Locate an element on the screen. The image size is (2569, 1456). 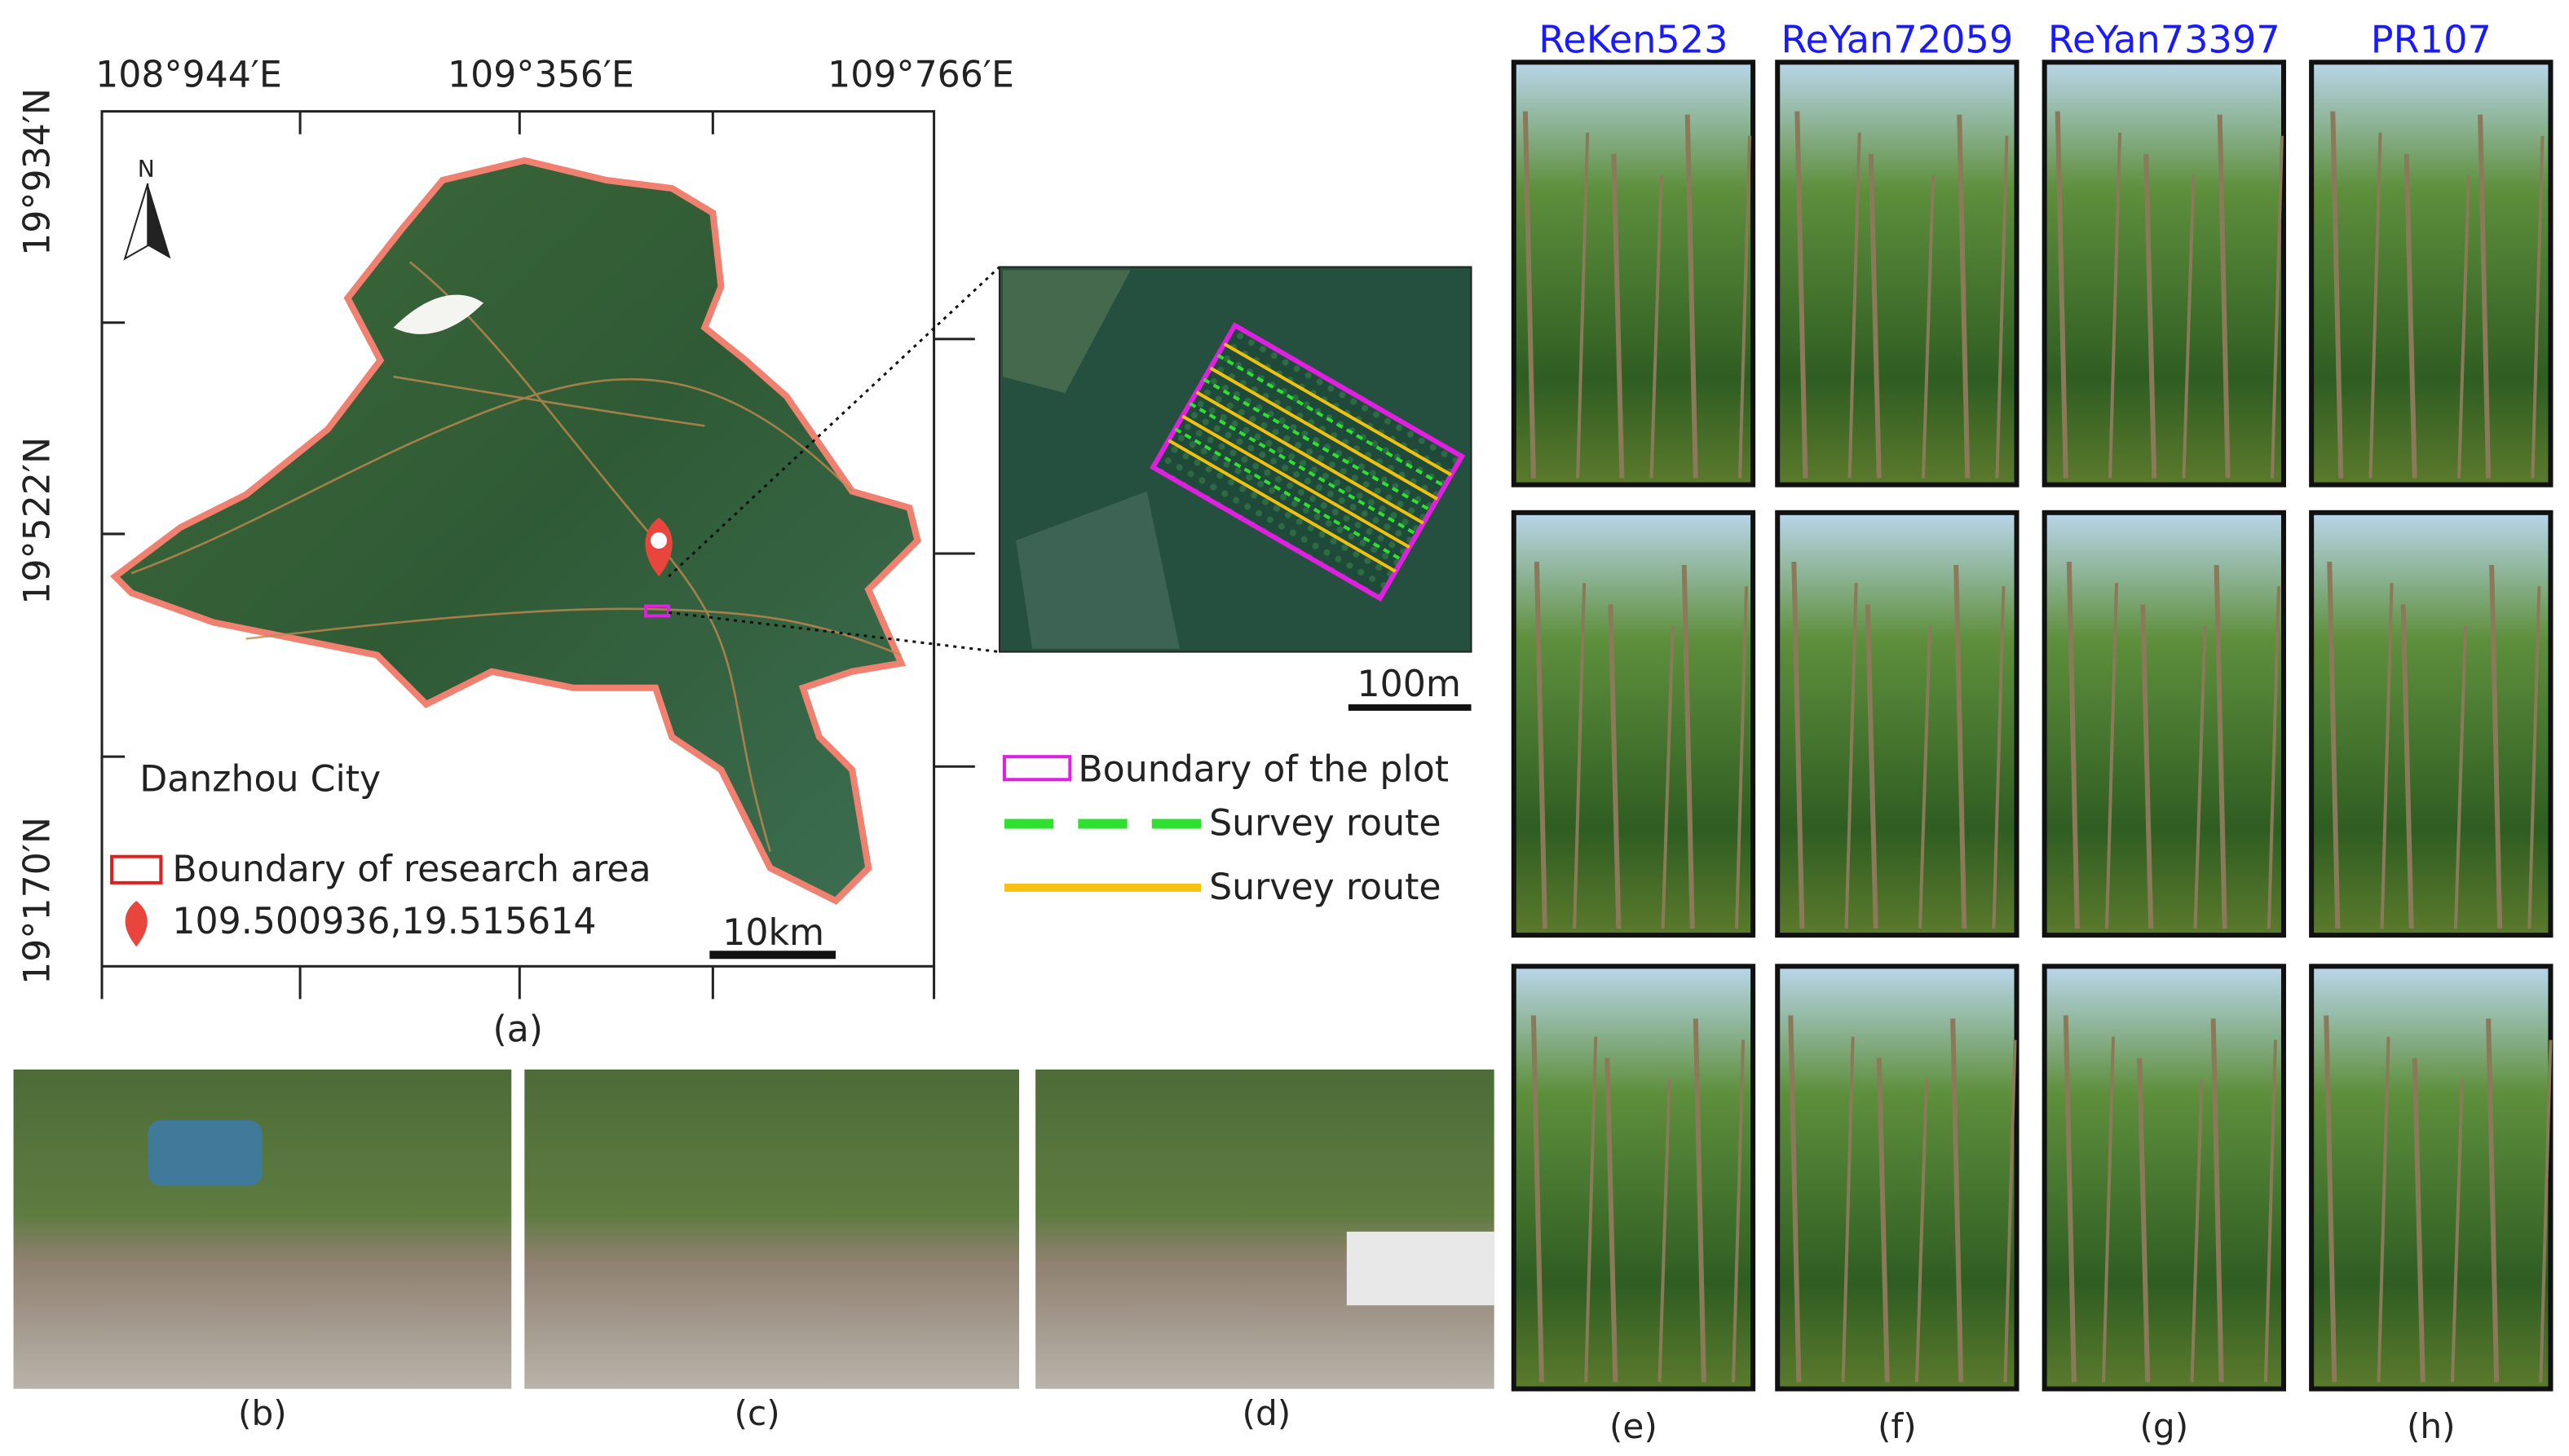
north-arrow: N is located at coordinates (147, 209).